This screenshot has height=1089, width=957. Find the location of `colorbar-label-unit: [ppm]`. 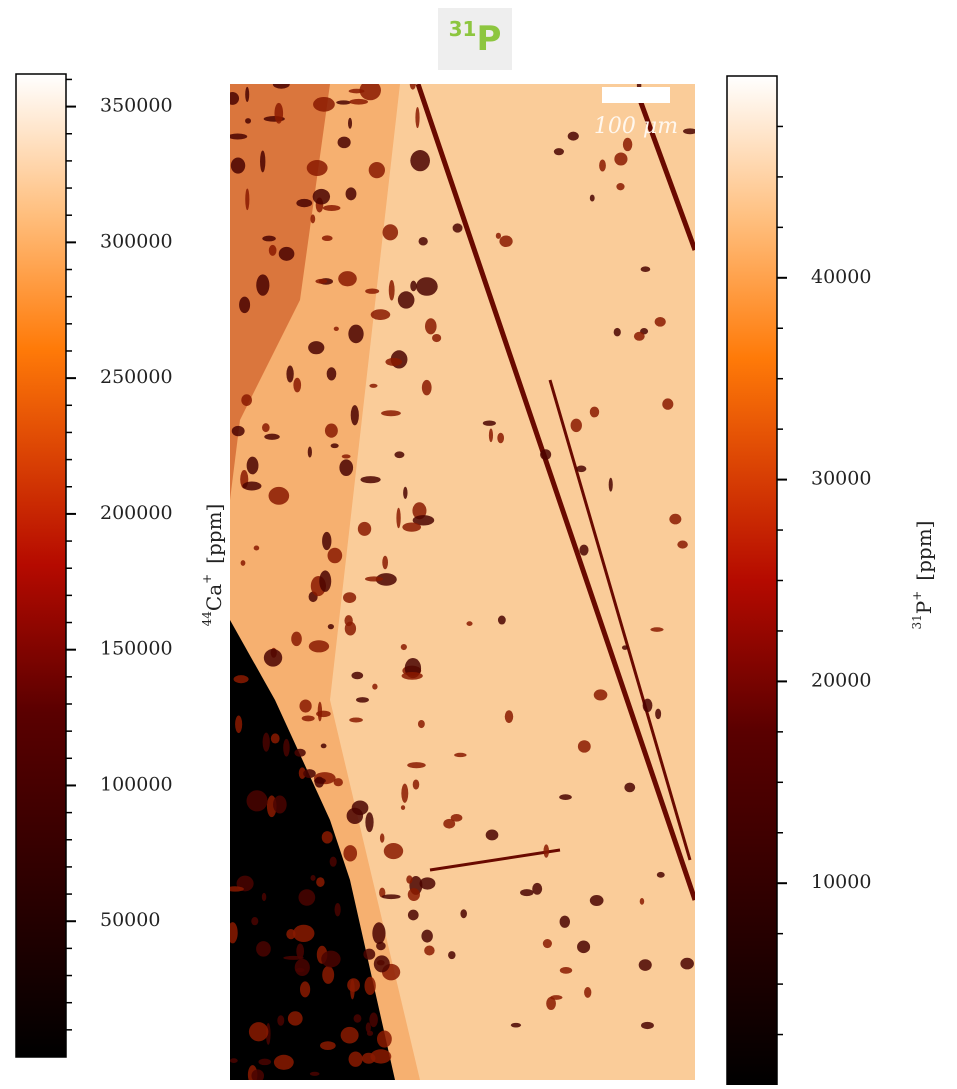

colorbar-label-unit: [ppm] is located at coordinates (214, 534).